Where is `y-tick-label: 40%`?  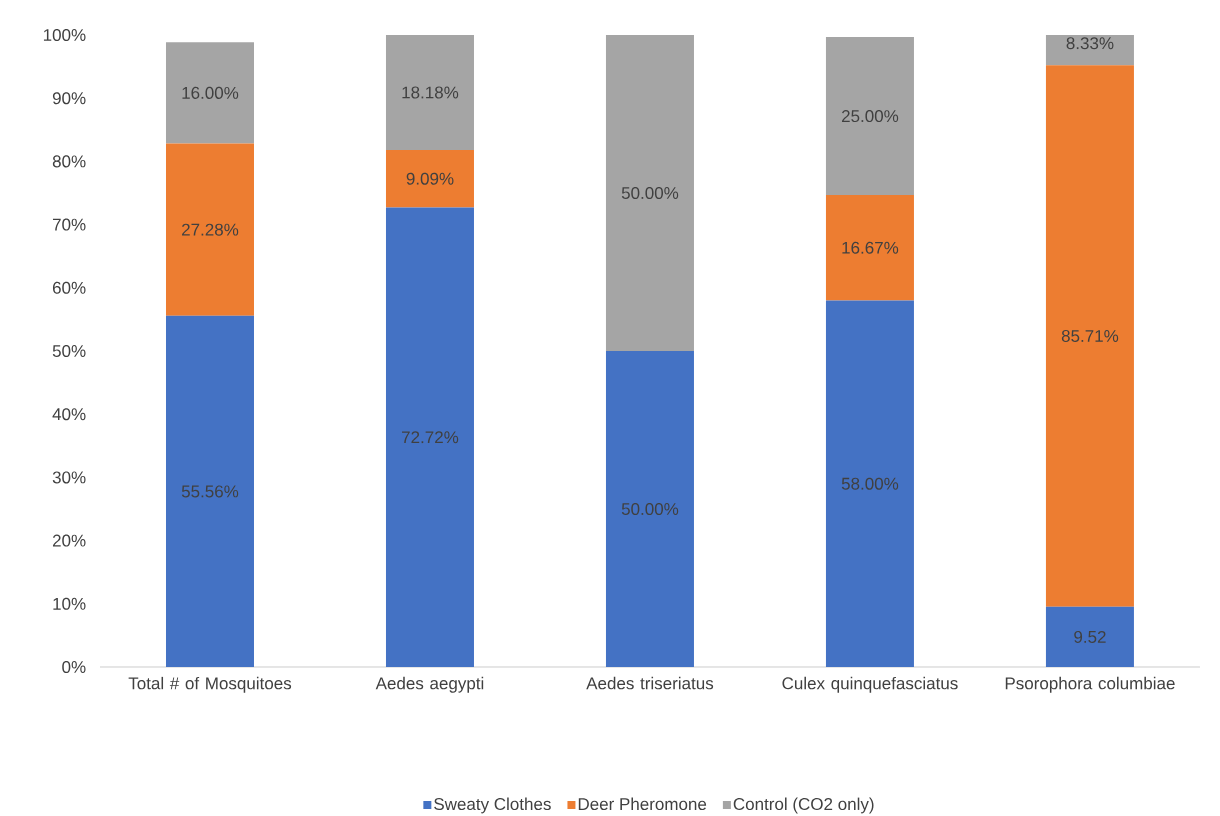
y-tick-label: 40% is located at coordinates (69, 414).